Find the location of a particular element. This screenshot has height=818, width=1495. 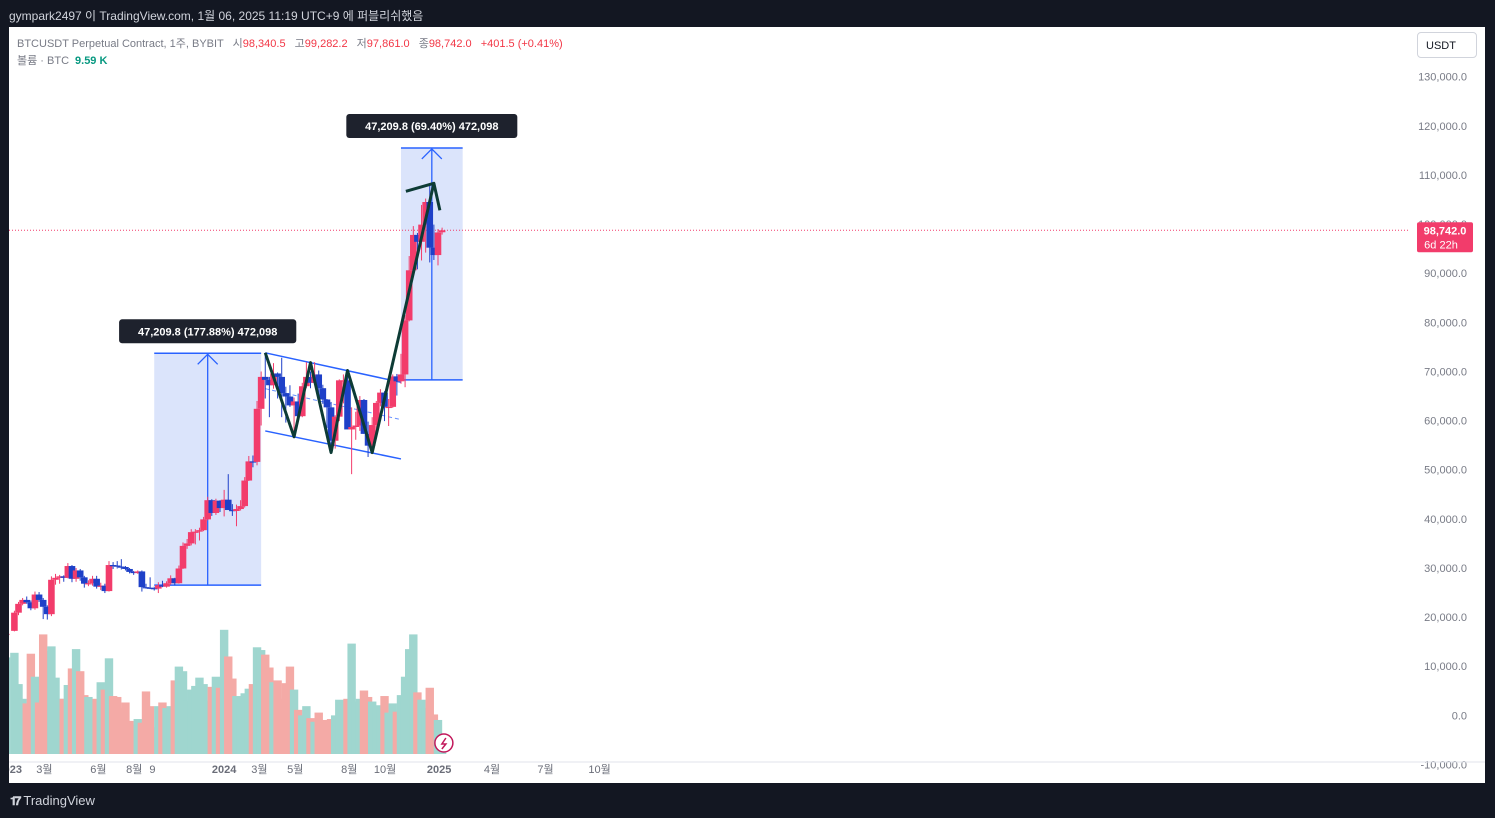

y-tick-label: 90,000.0 is located at coordinates (1445, 274).